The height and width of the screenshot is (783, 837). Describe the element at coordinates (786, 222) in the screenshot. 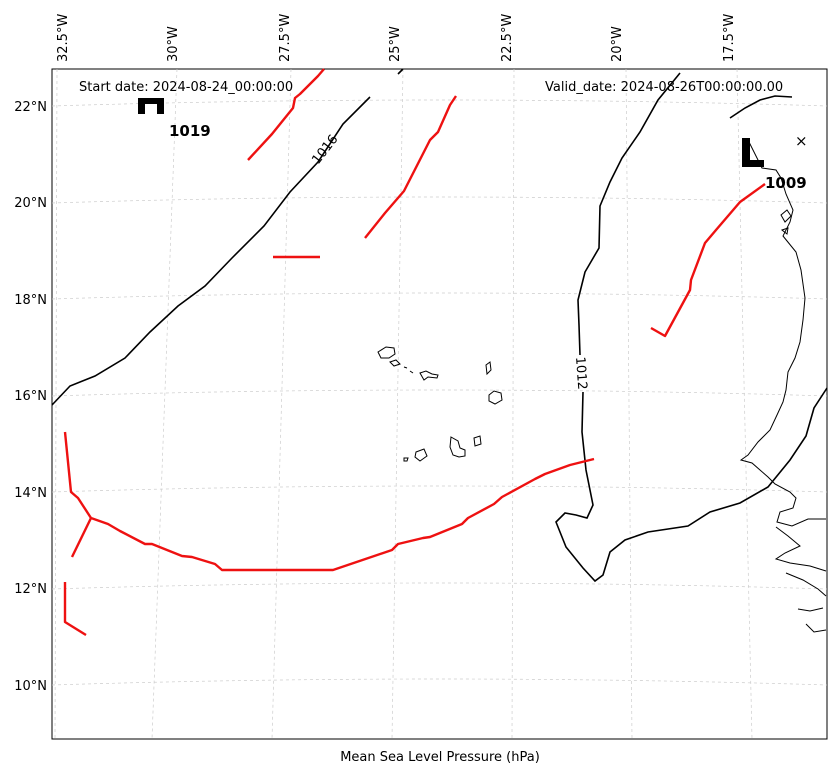

I see `coast-islets` at that location.